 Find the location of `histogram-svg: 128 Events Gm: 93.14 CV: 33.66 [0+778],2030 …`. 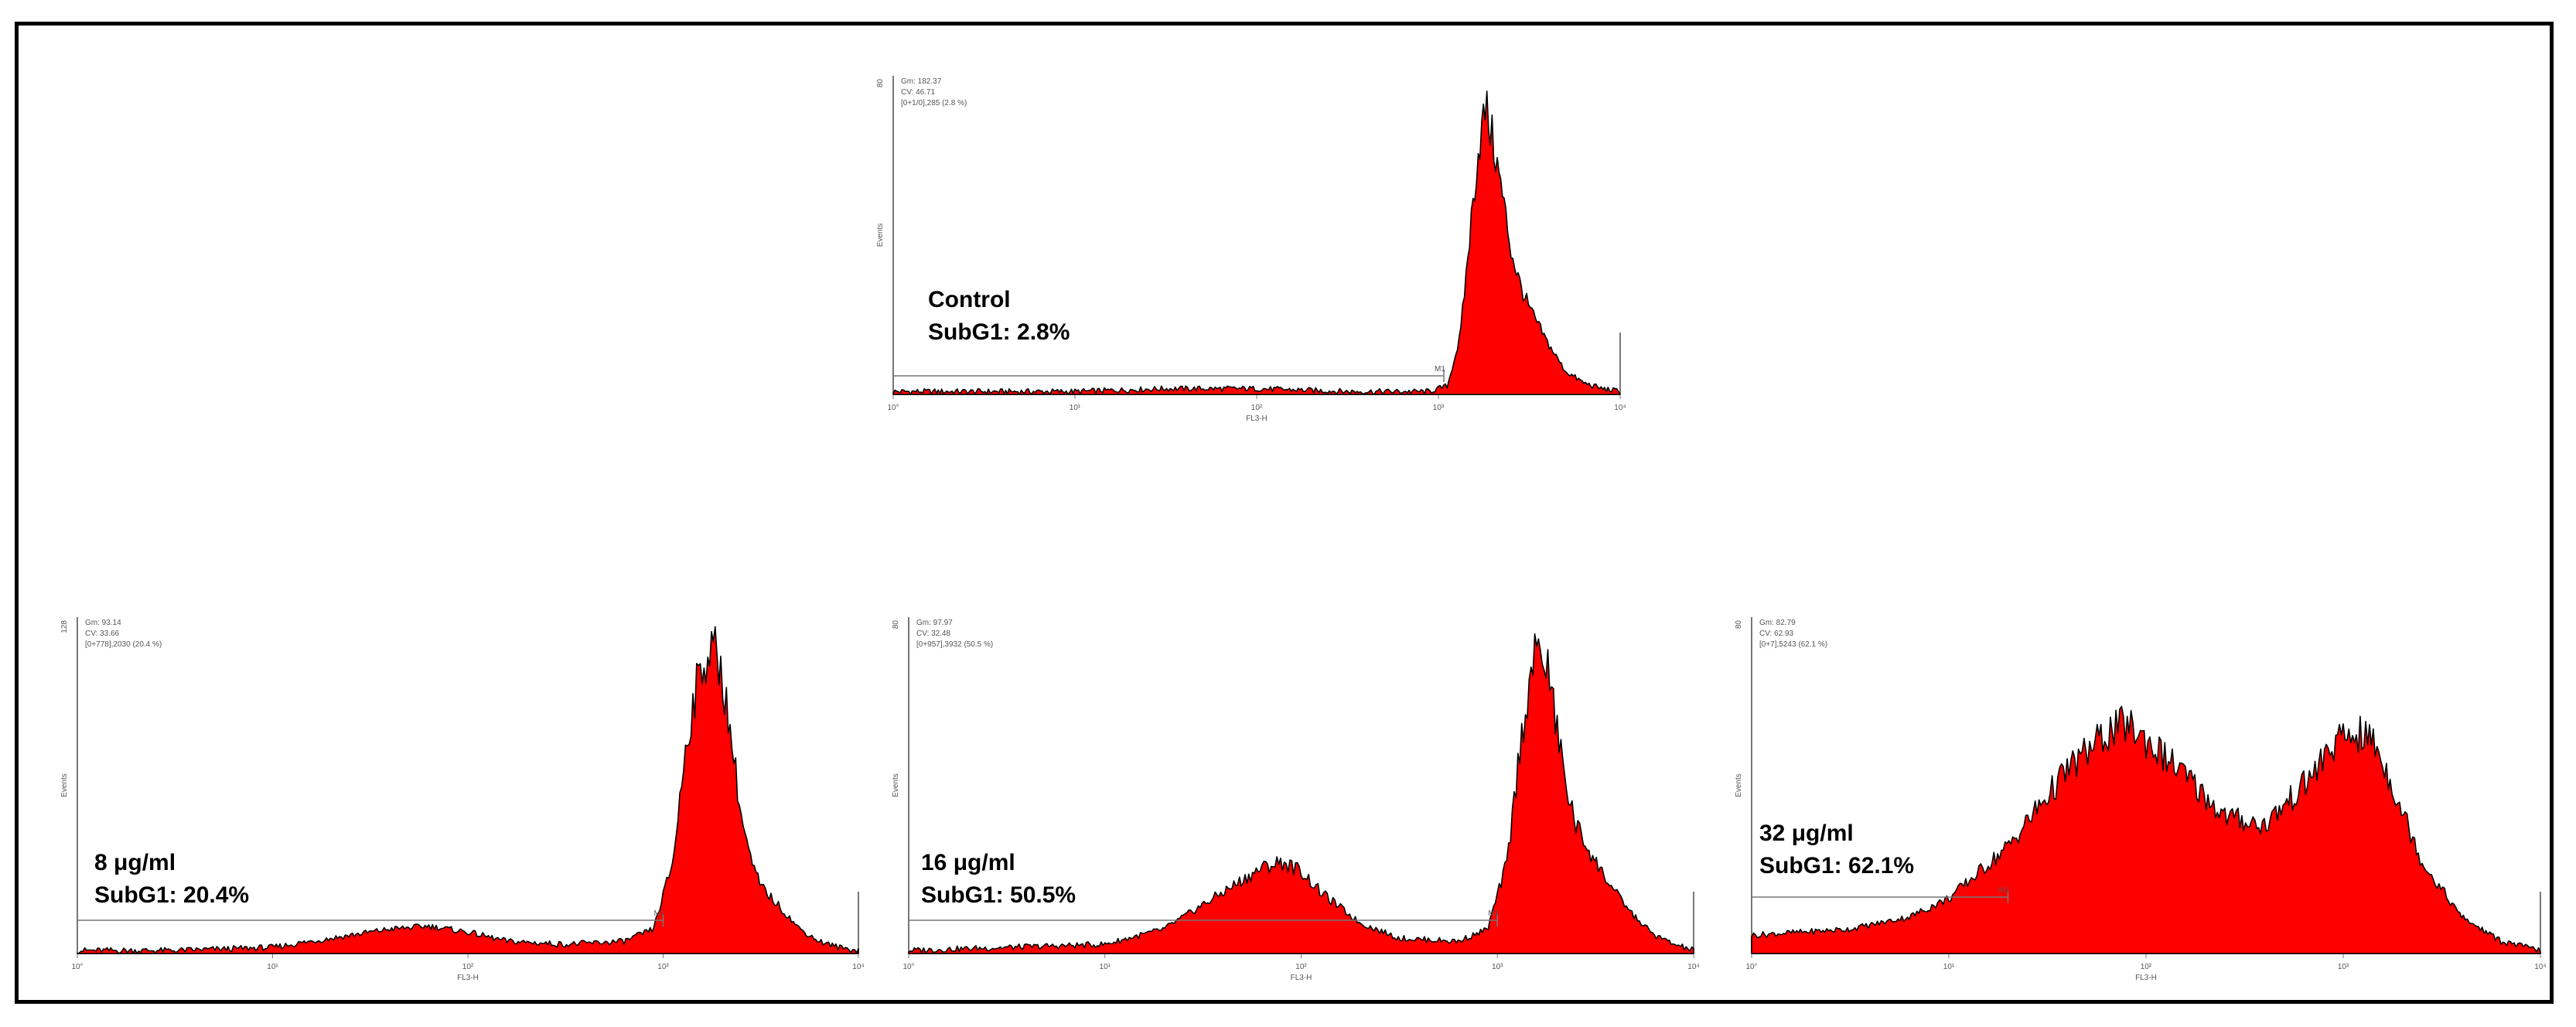

histogram-svg: 128 Events Gm: 93.14 CV: 33.66 [0+778],2030 … is located at coordinates (463, 799).